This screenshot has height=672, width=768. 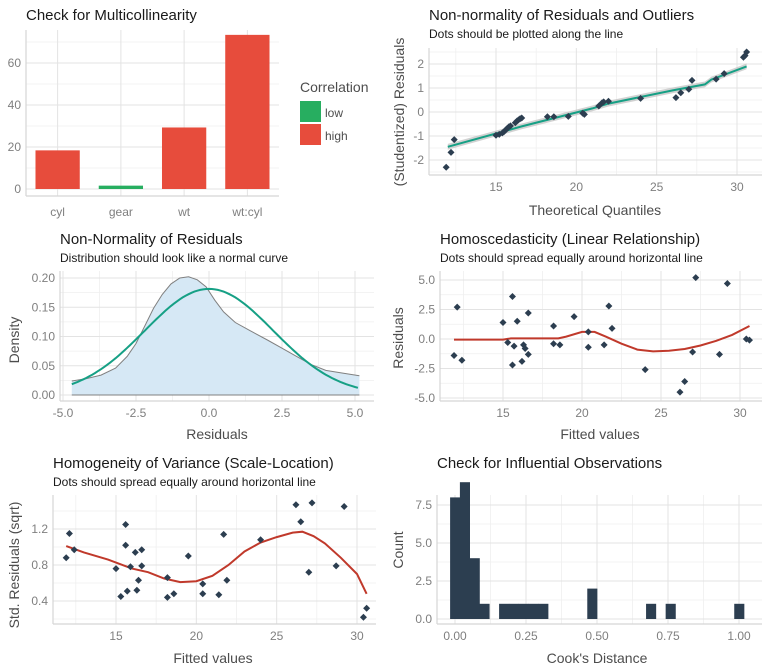 What do you see at coordinates (151, 239) in the screenshot?
I see `chart-title: Non-Normality of Residuals` at bounding box center [151, 239].